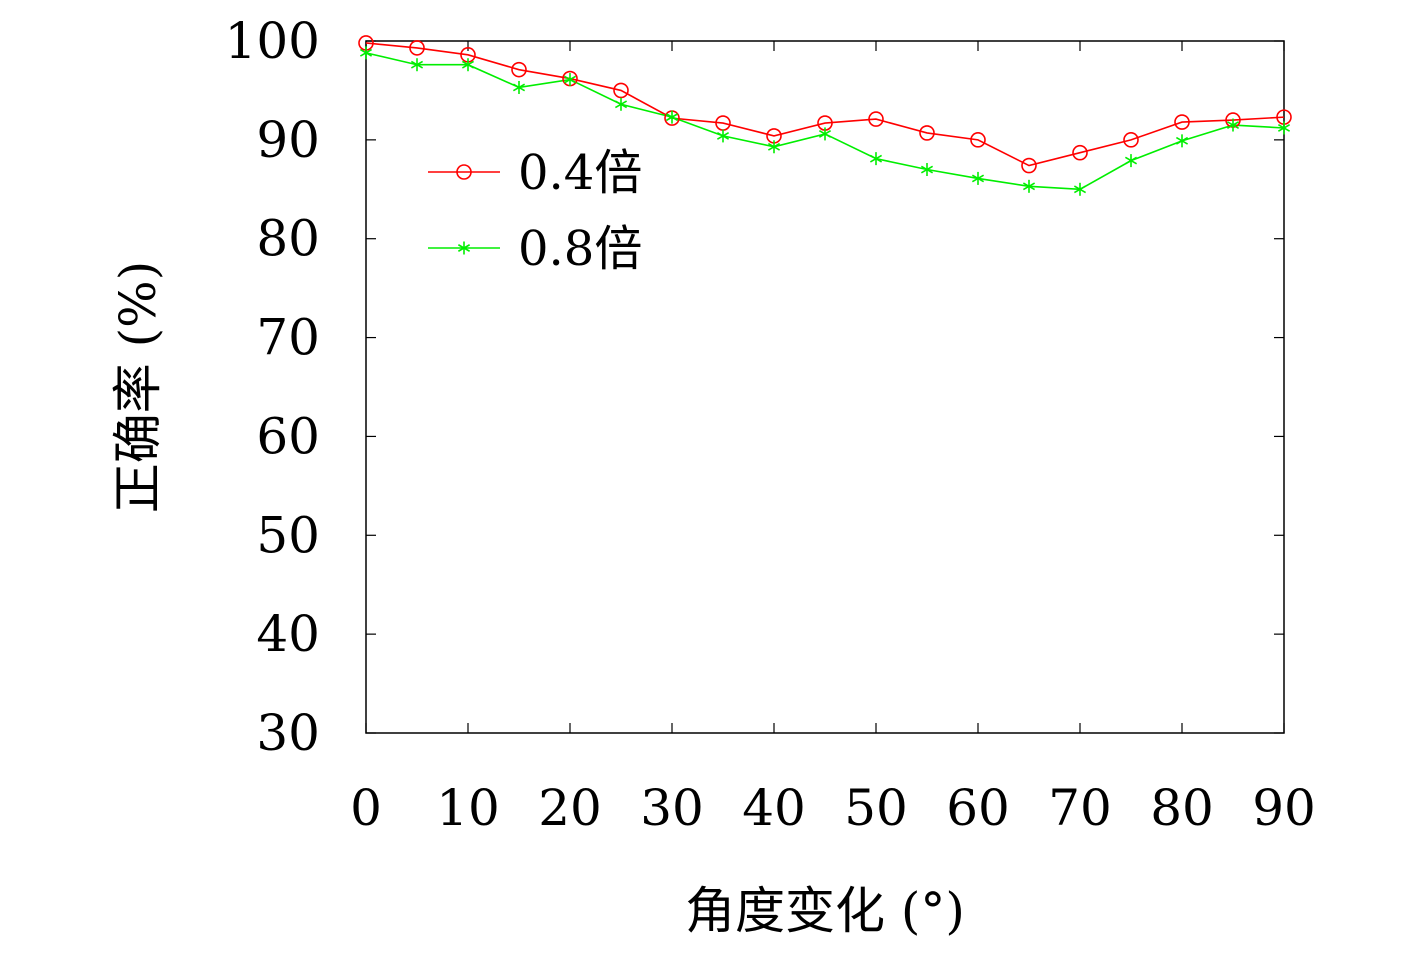 The width and height of the screenshot is (1417, 954). I want to click on y-tick-label: 70, so click(288, 338).